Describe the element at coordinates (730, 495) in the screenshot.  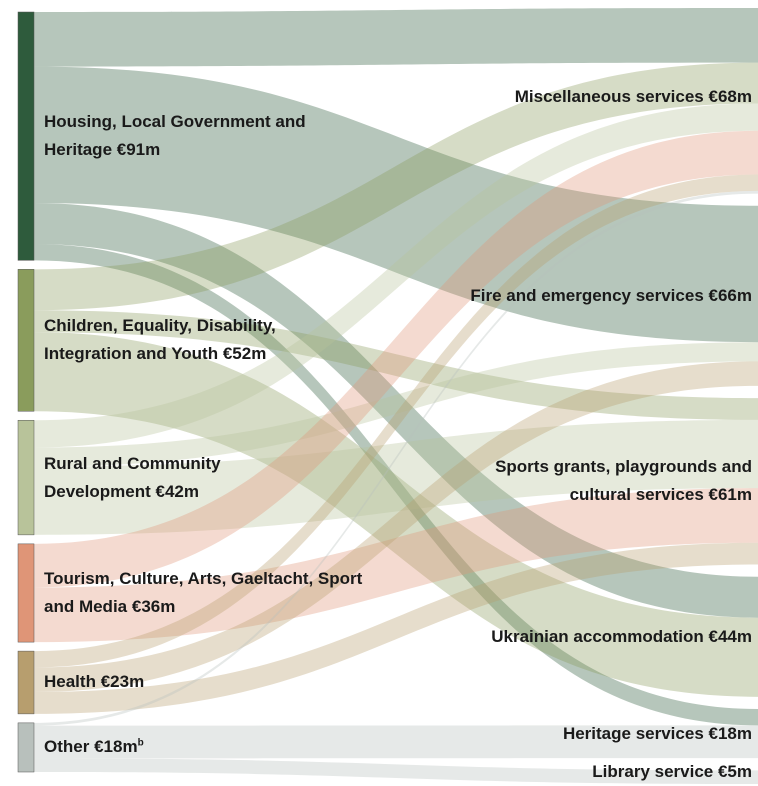
I see `label-part: €61m` at that location.